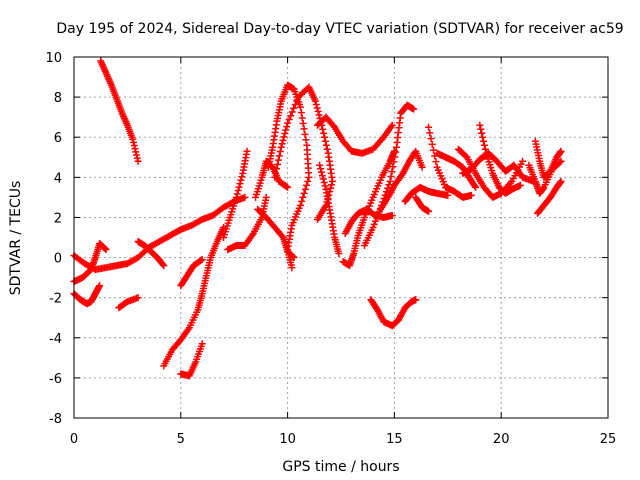 This screenshot has width=640, height=480. Describe the element at coordinates (119, 111) in the screenshot. I see `series-track-a` at that location.